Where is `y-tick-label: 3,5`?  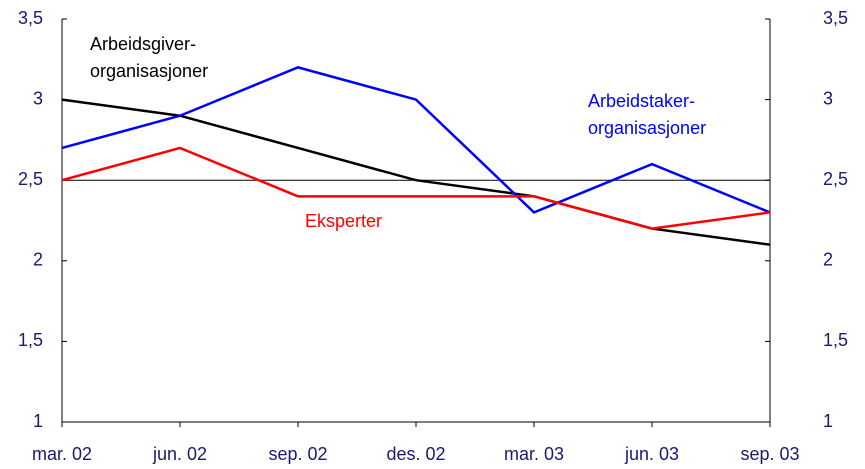 y-tick-label: 3,5 is located at coordinates (30, 18).